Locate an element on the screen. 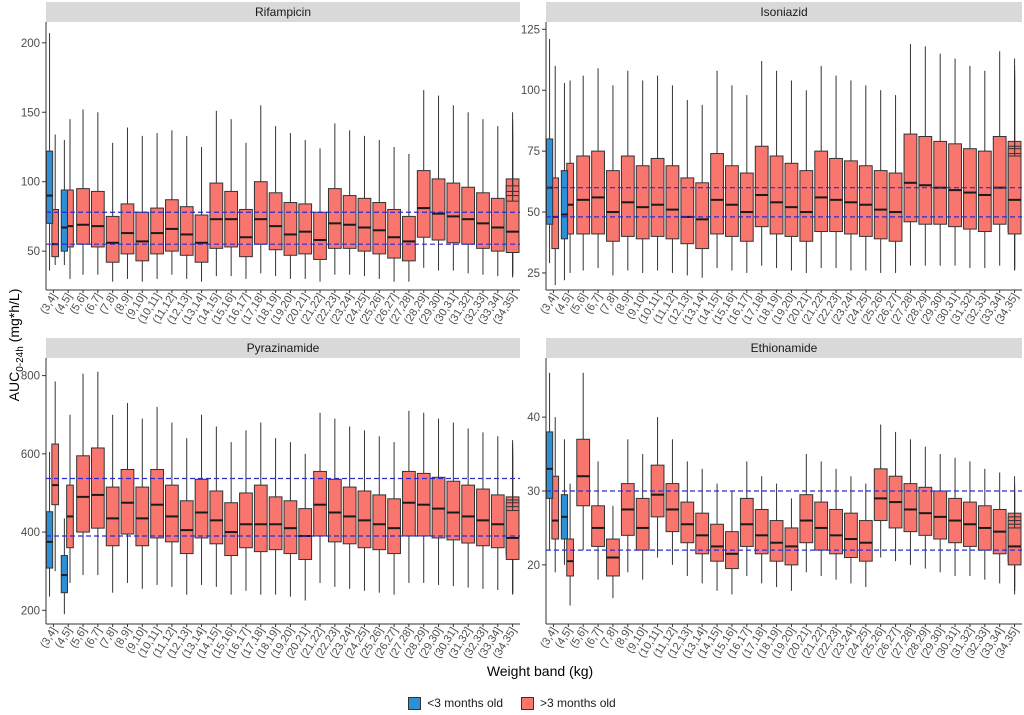  y-tick-label-pyrazinamide: 400 is located at coordinates (30, 533).